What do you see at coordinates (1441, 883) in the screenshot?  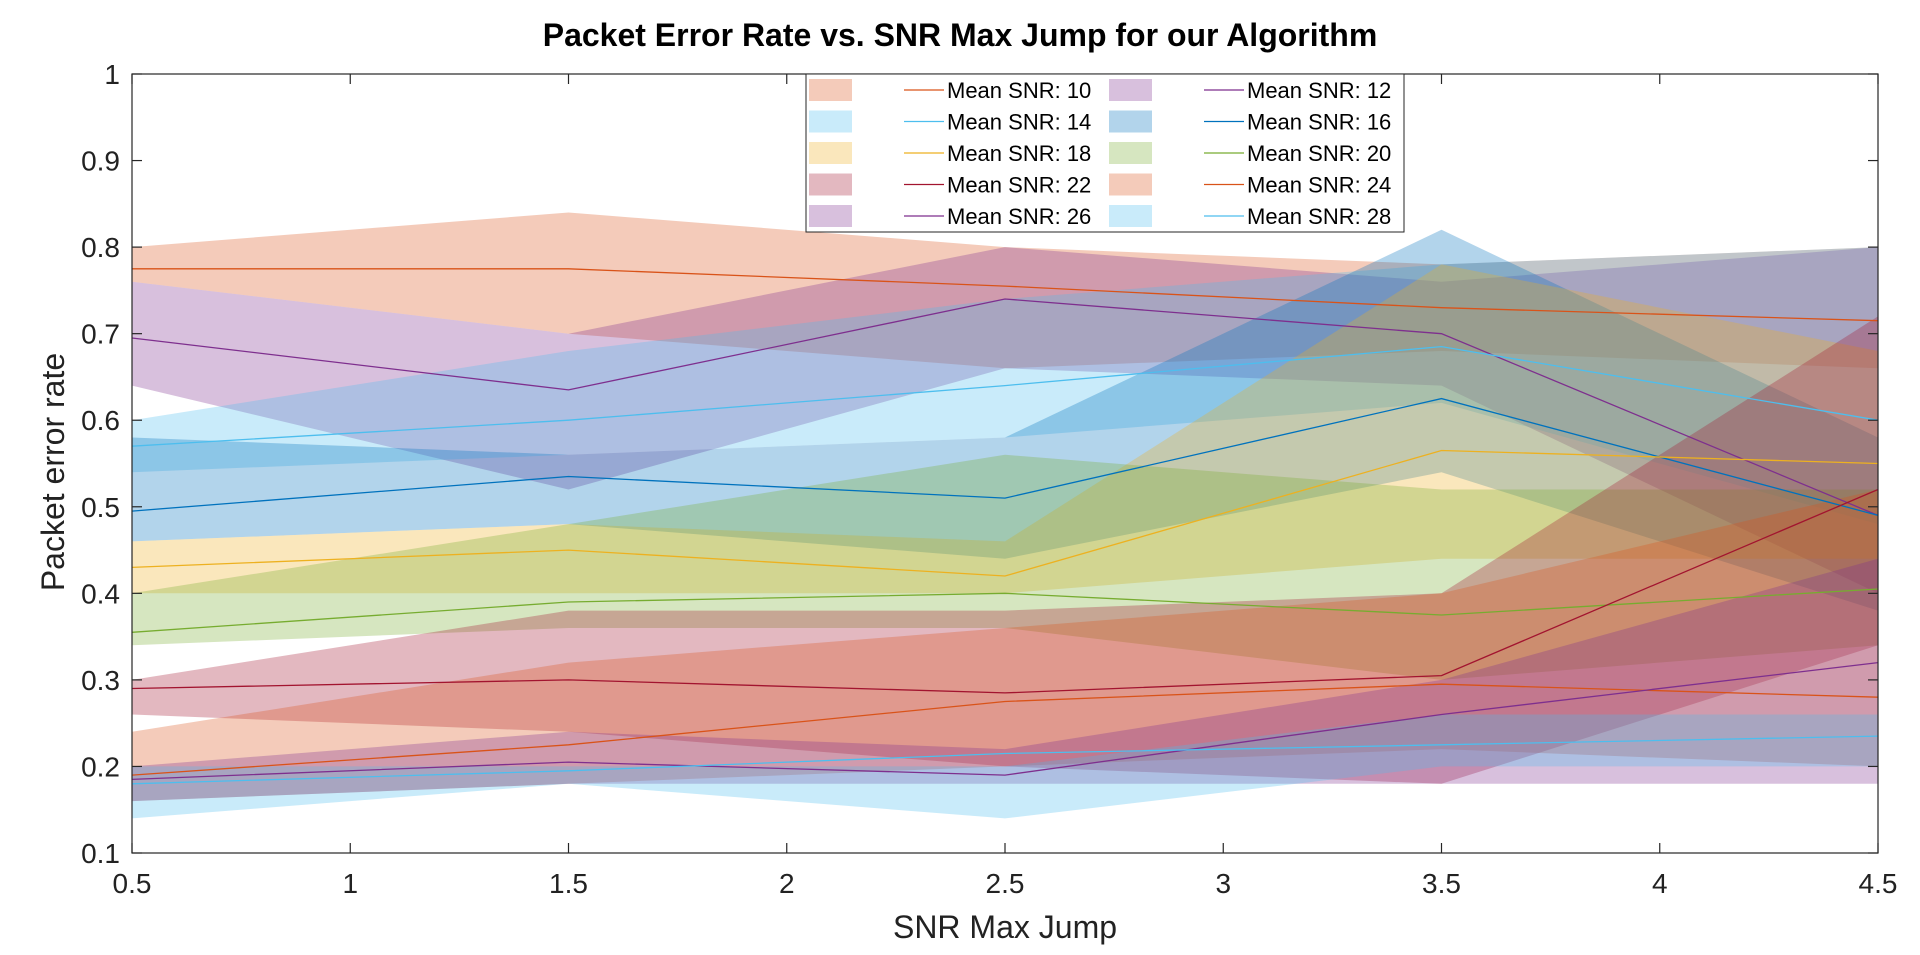 I see `x-tick-label: 3.5` at bounding box center [1441, 883].